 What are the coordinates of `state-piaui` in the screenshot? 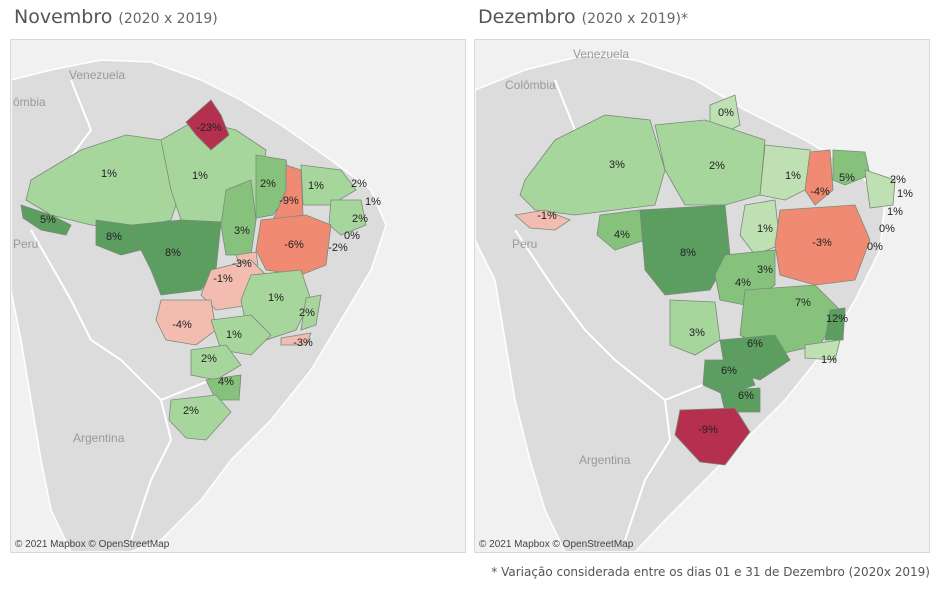 It's located at (819, 177).